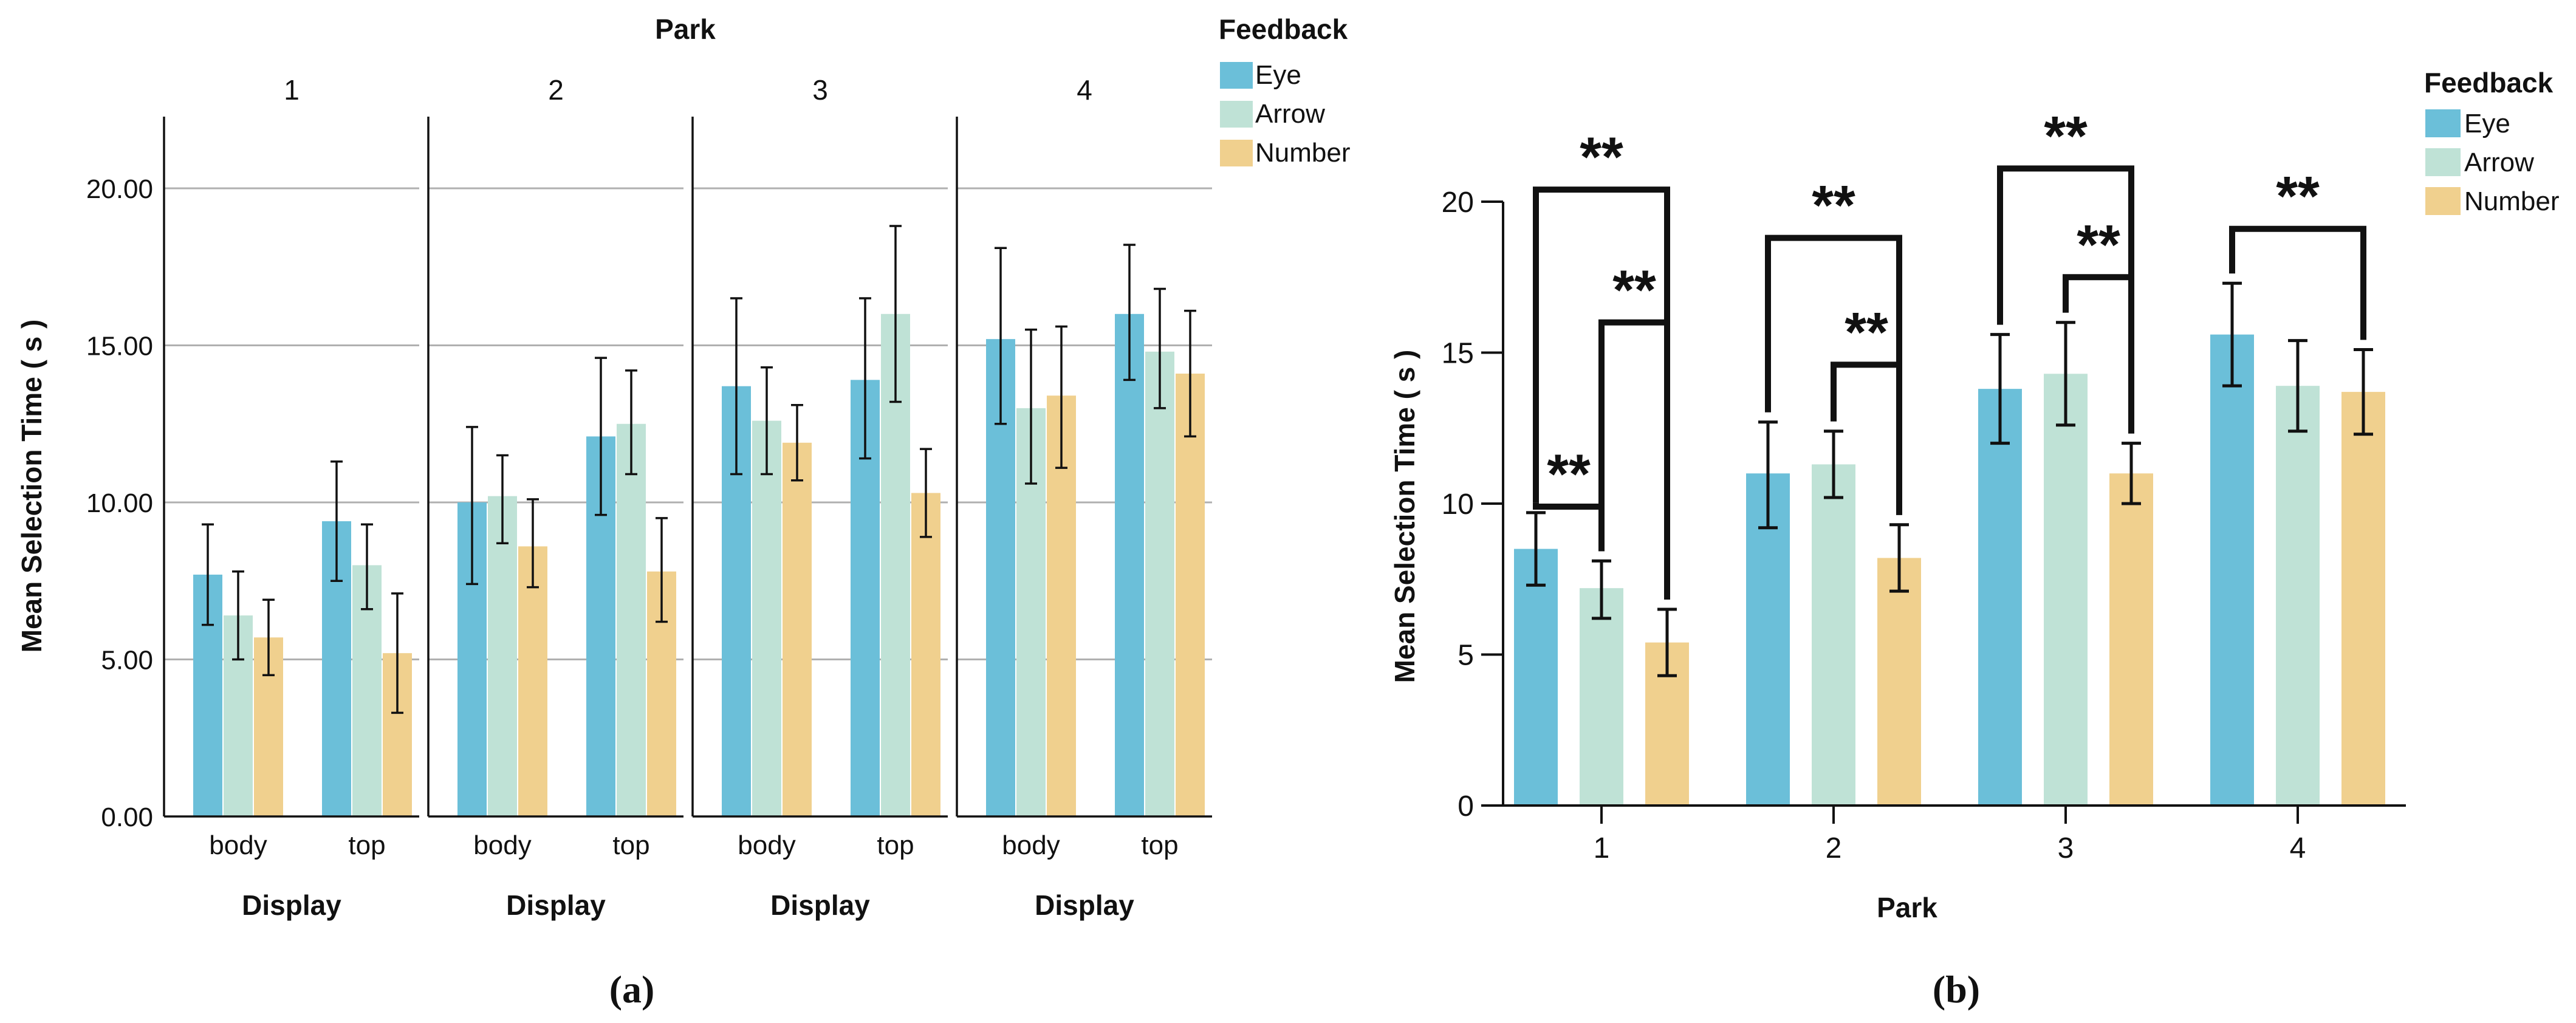 The width and height of the screenshot is (2576, 1023). Describe the element at coordinates (1458, 504) in the screenshot. I see `b-ytick-label: 10` at that location.